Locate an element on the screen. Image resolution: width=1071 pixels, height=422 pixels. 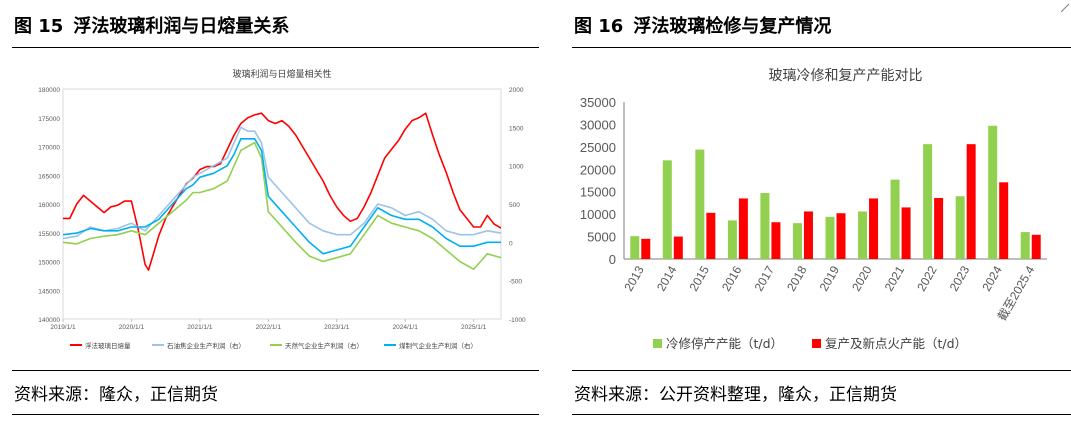
legend-label-4: 煤制气企业生产利润（右） is located at coordinates (438, 345).